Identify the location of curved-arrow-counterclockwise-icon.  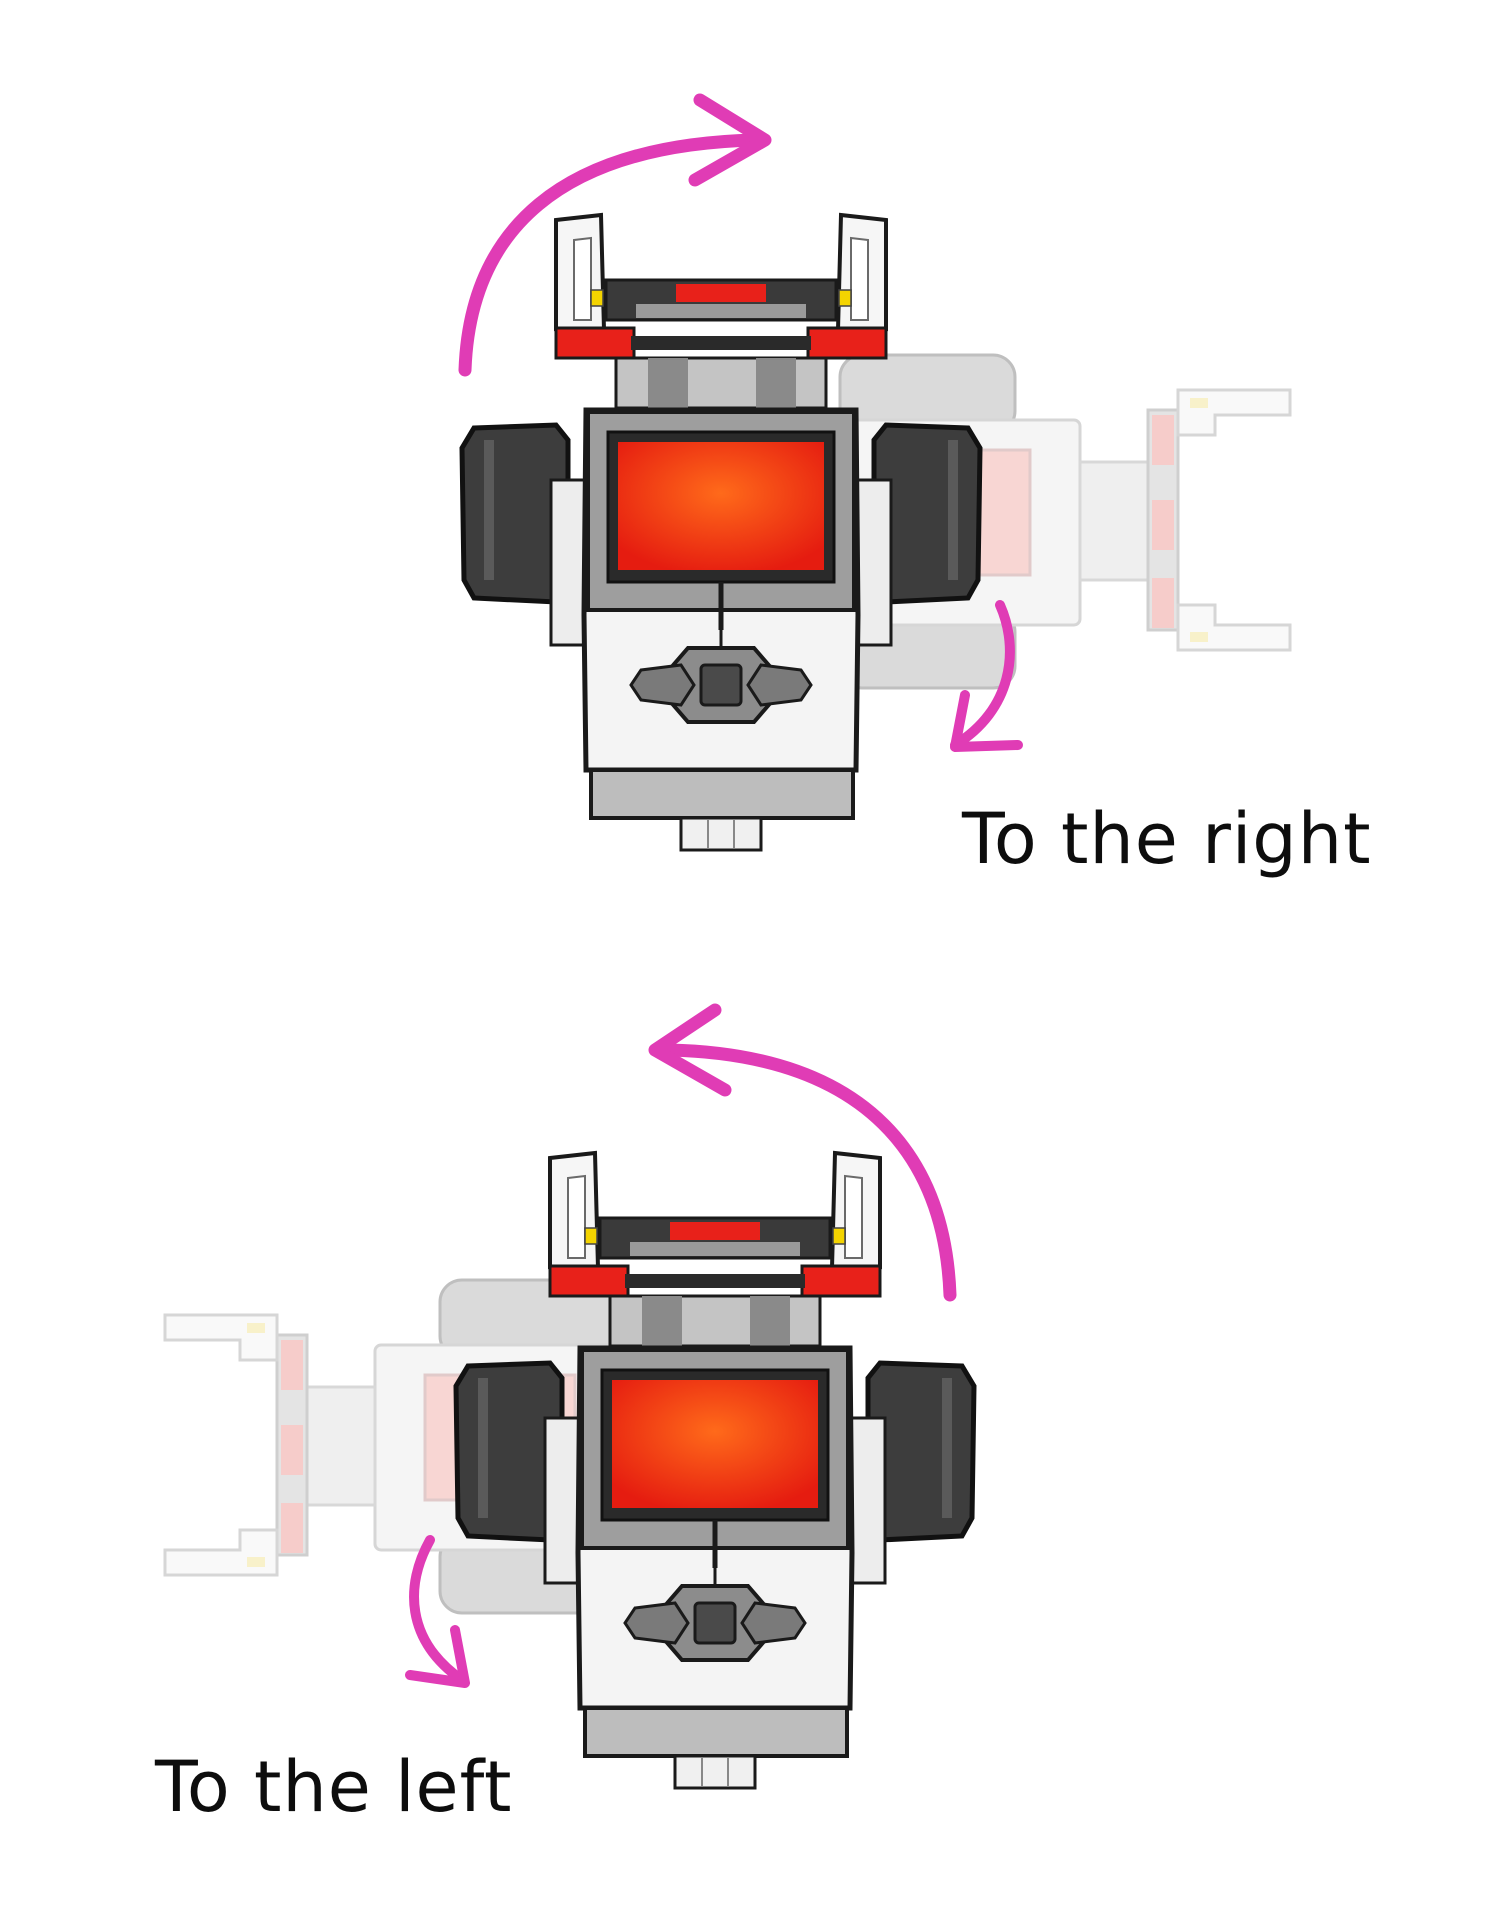
(802, 1152).